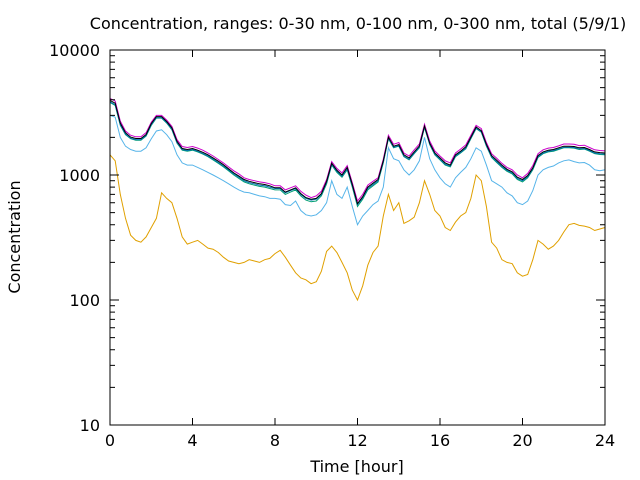 Image resolution: width=640 pixels, height=480 pixels. Describe the element at coordinates (357, 440) in the screenshot. I see `x-tick-label: 12` at that location.